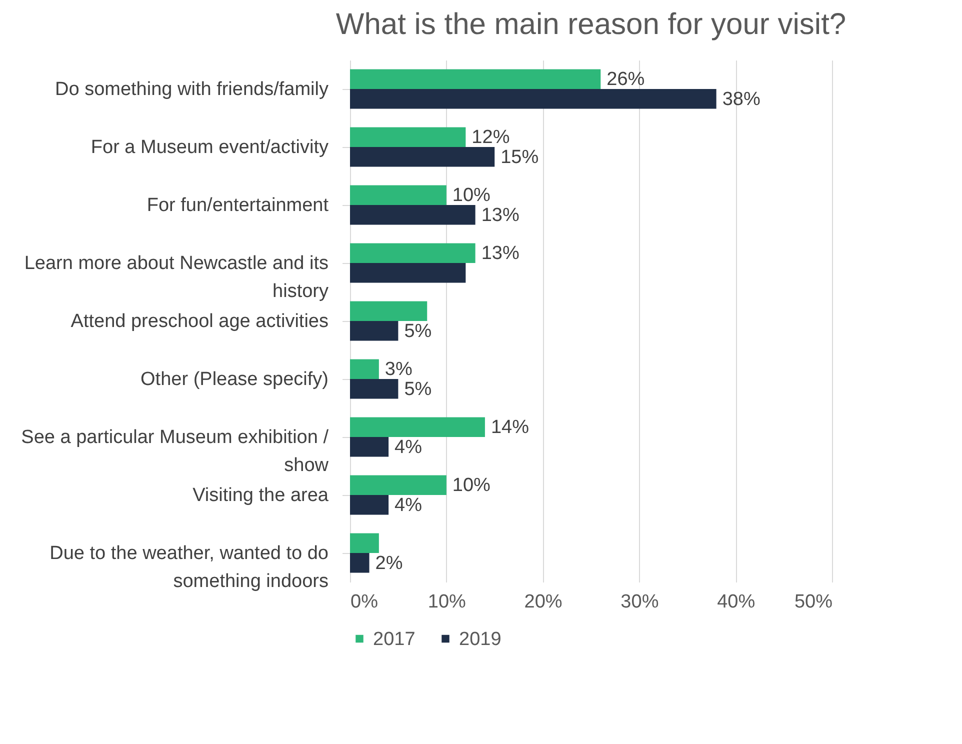  I want to click on data-label: 12%, so click(491, 137).